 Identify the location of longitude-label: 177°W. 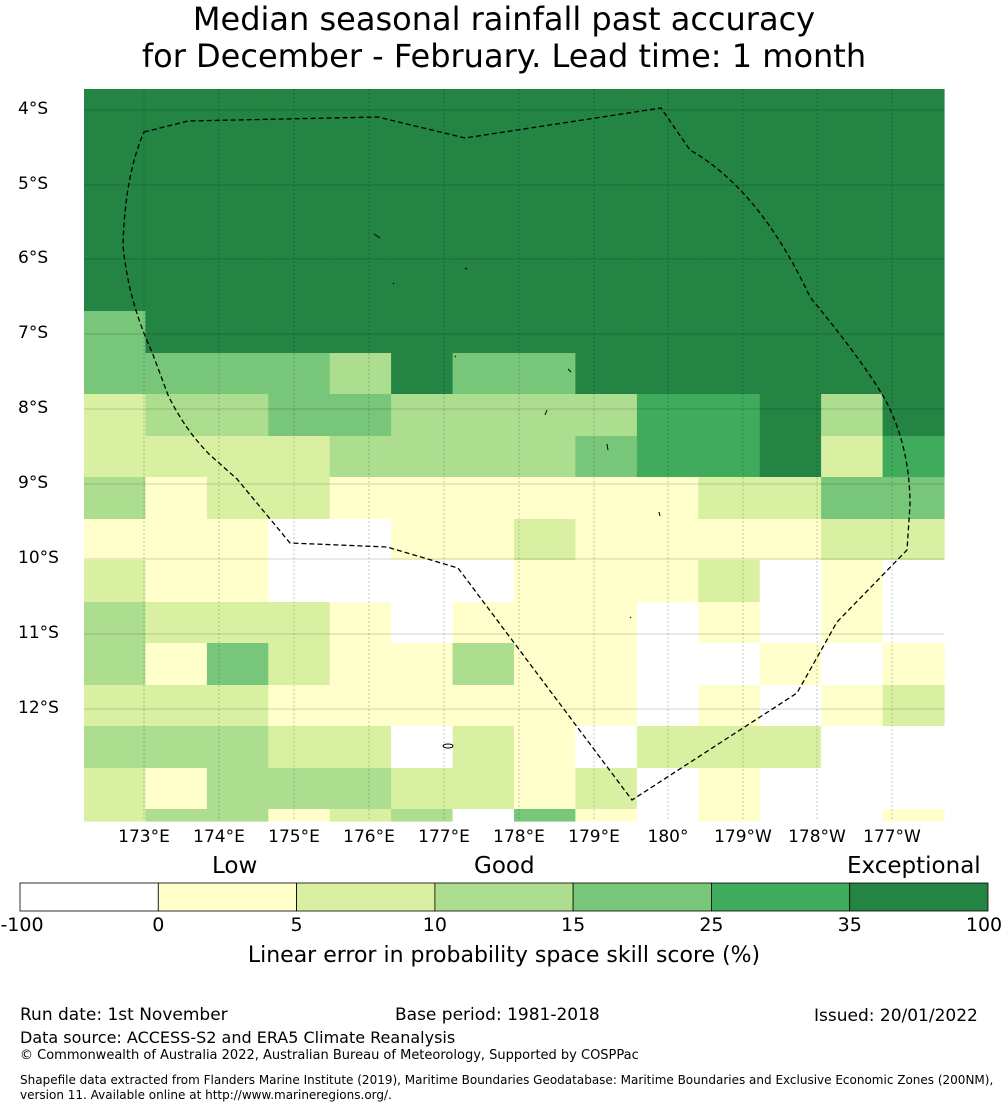
(892, 837).